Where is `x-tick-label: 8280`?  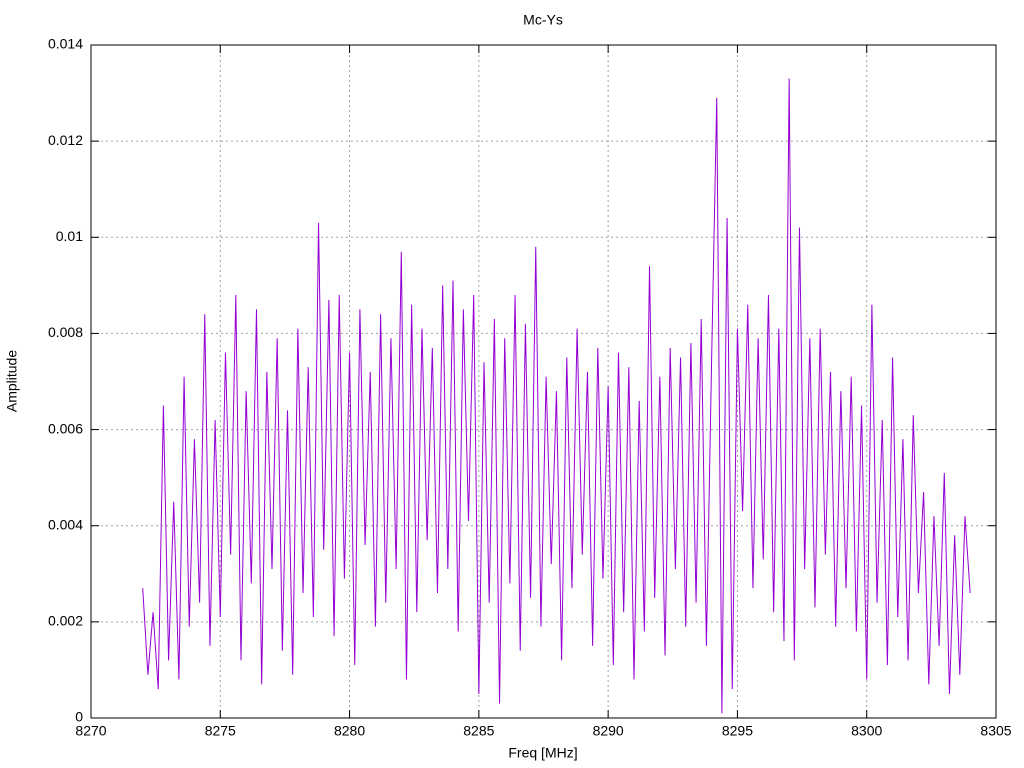
x-tick-label: 8280 is located at coordinates (349, 731).